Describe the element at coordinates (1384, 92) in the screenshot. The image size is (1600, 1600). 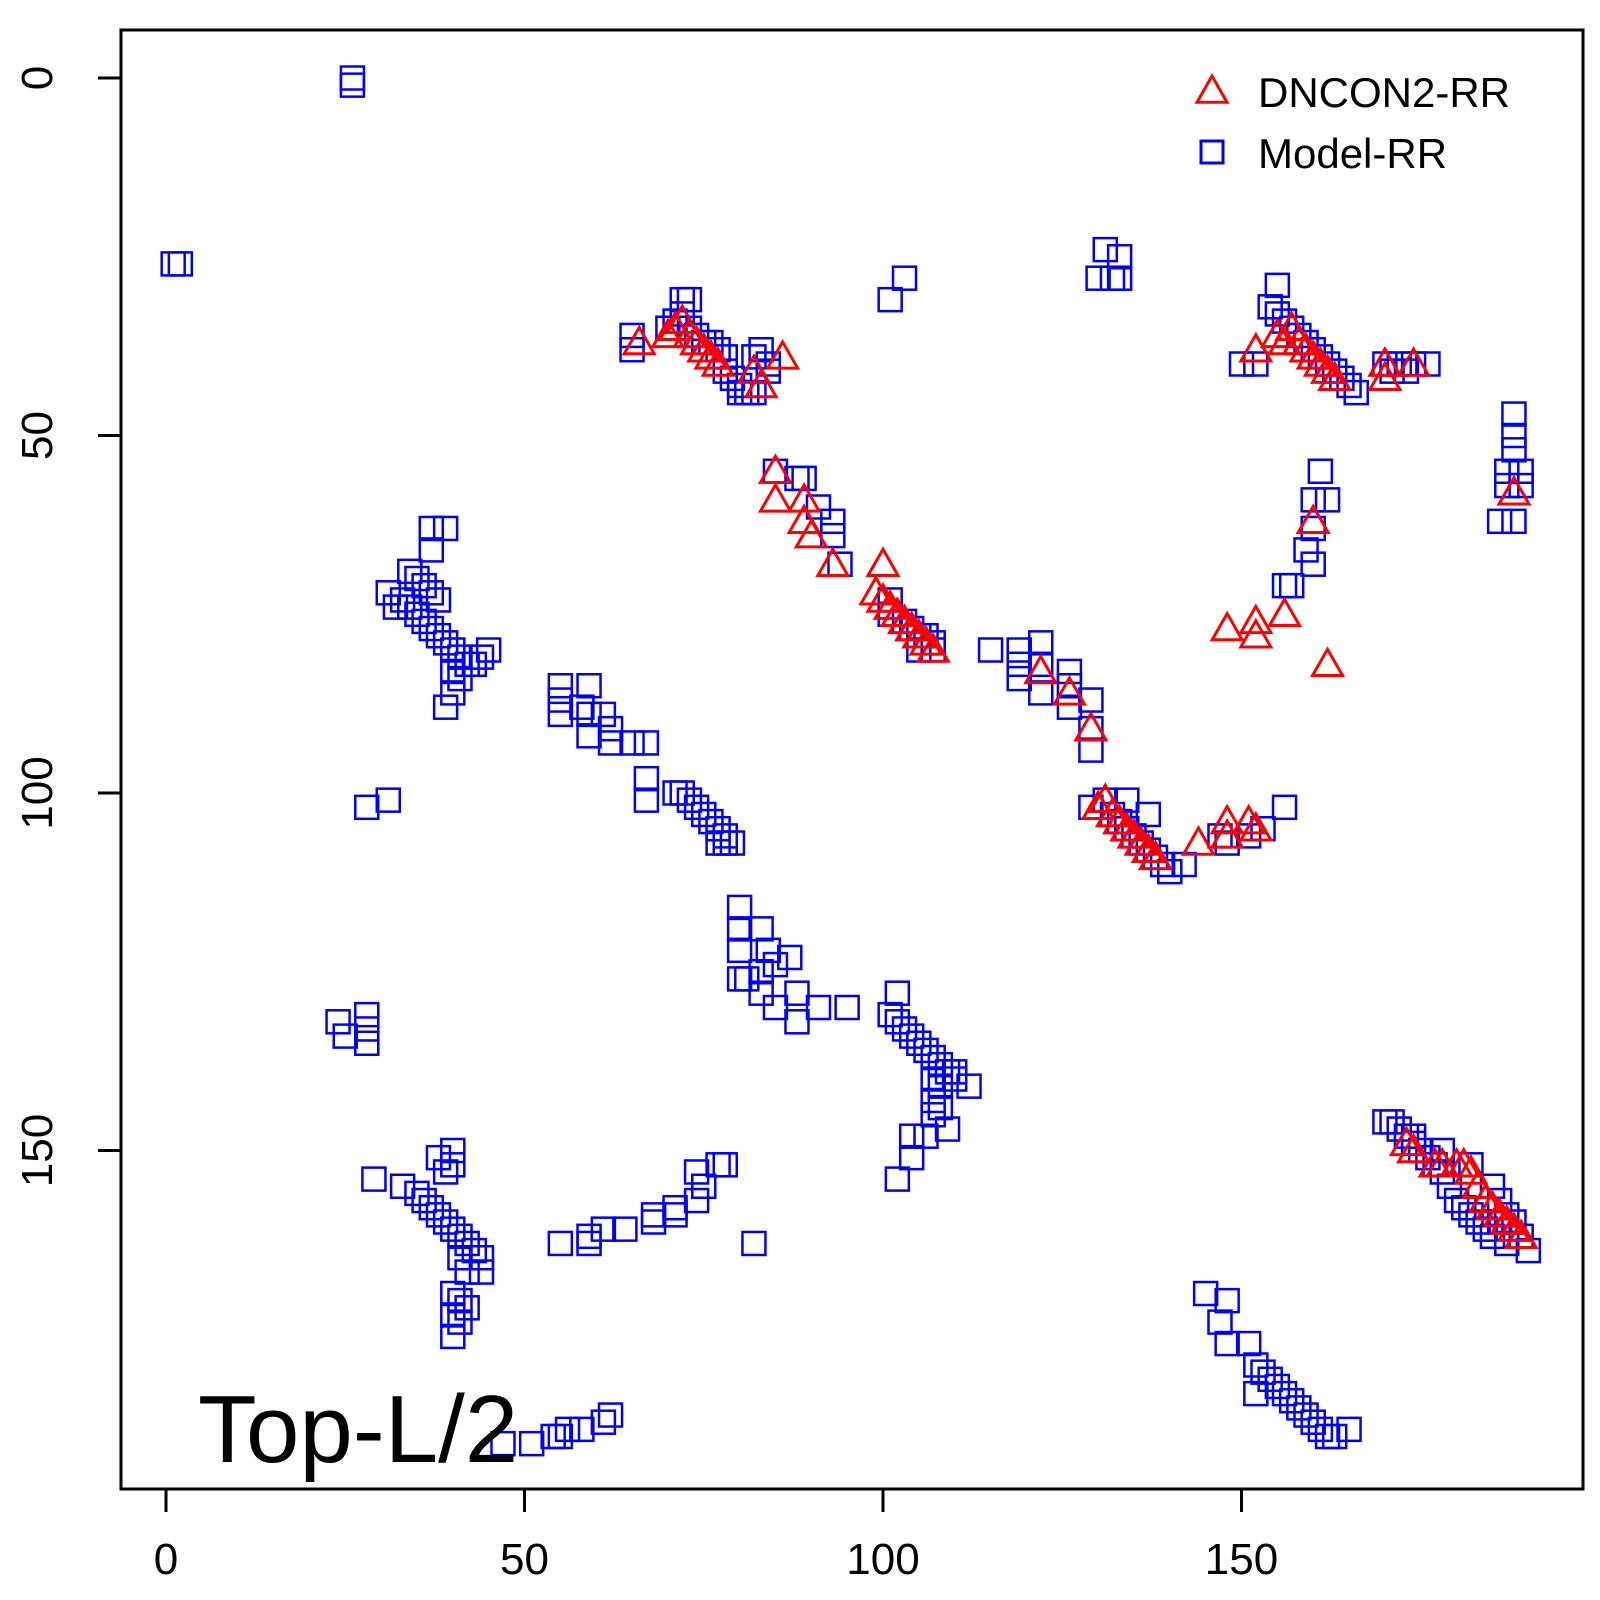
I see `legend-label-dncon2-rr: DNCON2-RR` at that location.